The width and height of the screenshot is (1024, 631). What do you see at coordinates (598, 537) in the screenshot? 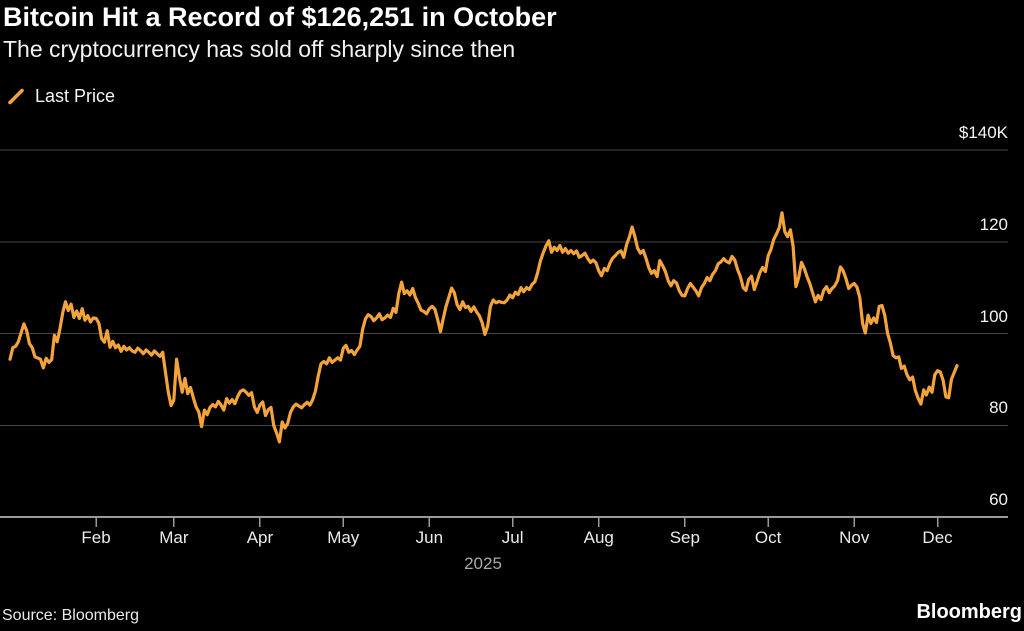
I see `x-axis-label: Aug` at bounding box center [598, 537].